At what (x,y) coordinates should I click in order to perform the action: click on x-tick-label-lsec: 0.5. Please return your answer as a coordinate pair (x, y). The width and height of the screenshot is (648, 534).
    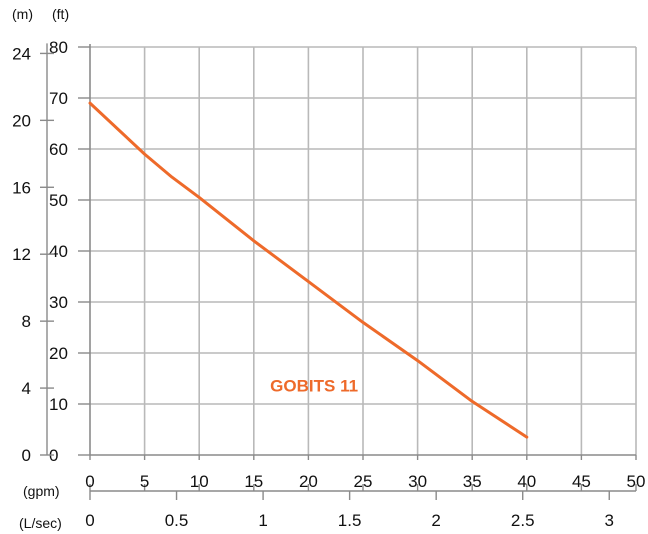
    Looking at the image, I should click on (177, 520).